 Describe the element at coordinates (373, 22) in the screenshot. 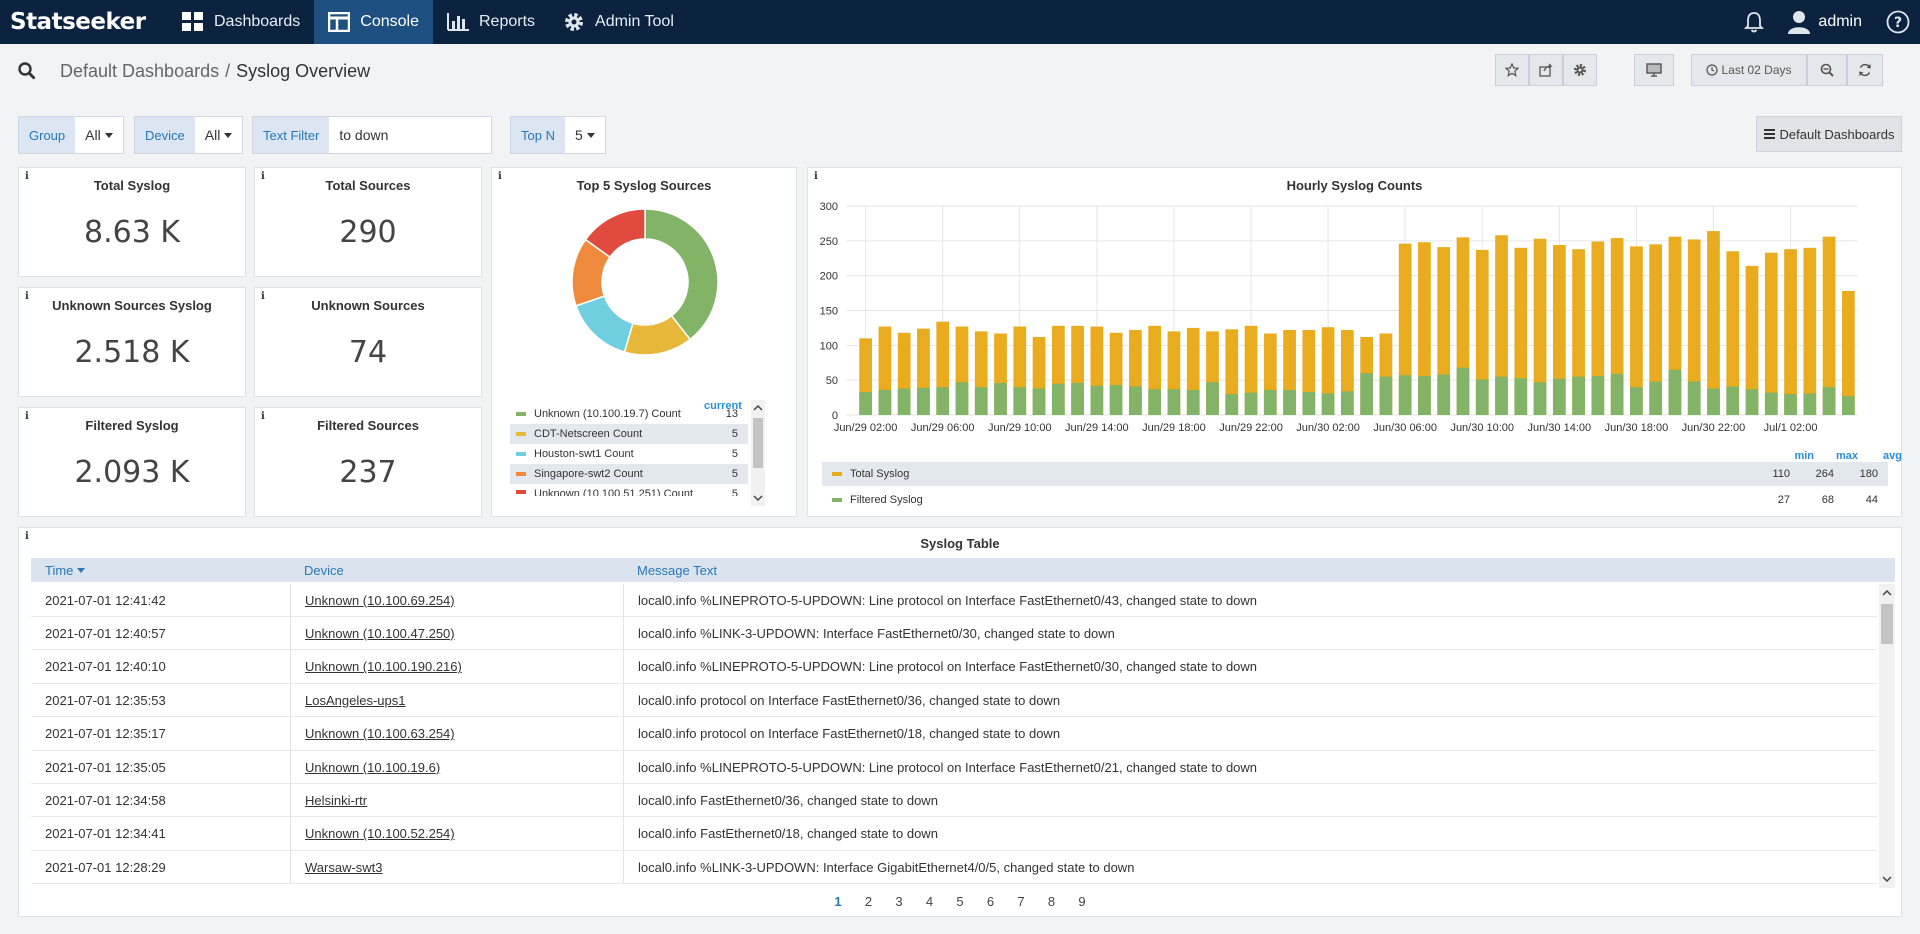

I see `nav-item-console: Console` at that location.